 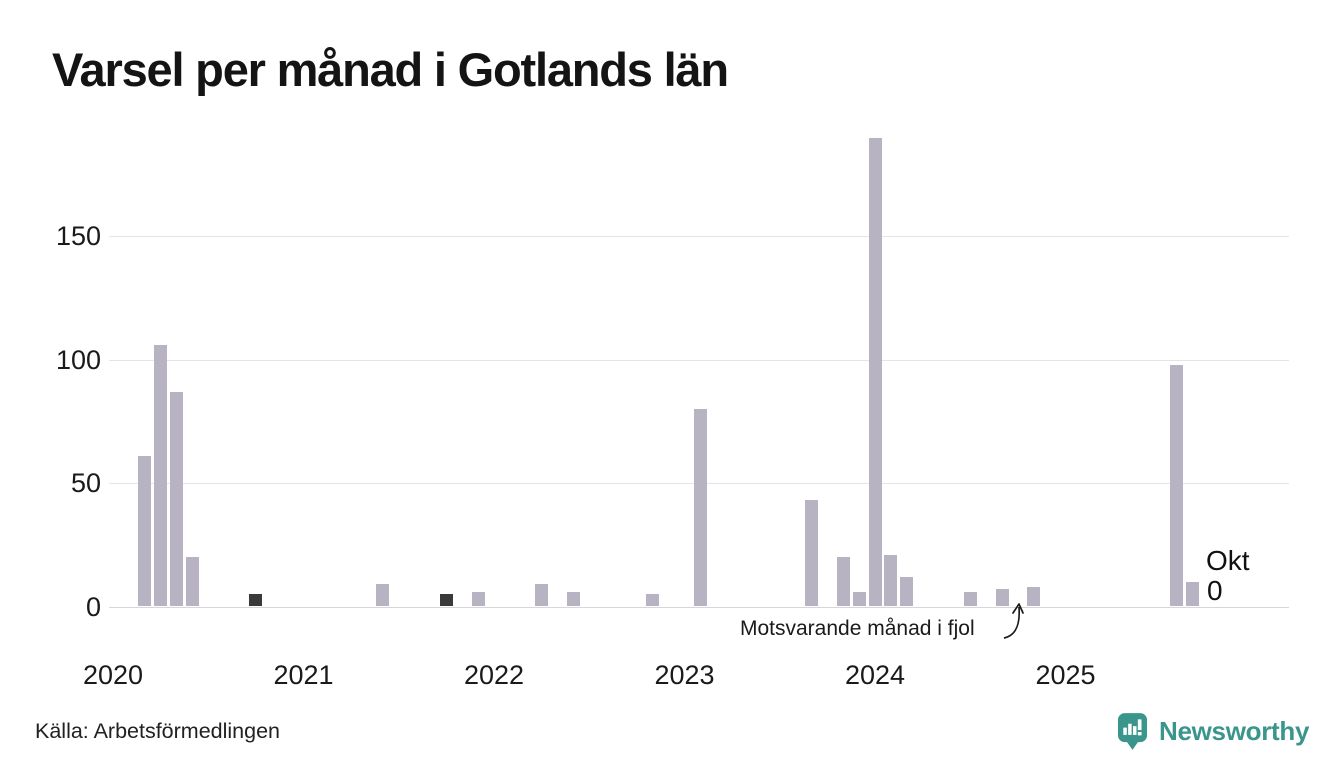 What do you see at coordinates (78, 359) in the screenshot?
I see `y-tick-label-100: 100` at bounding box center [78, 359].